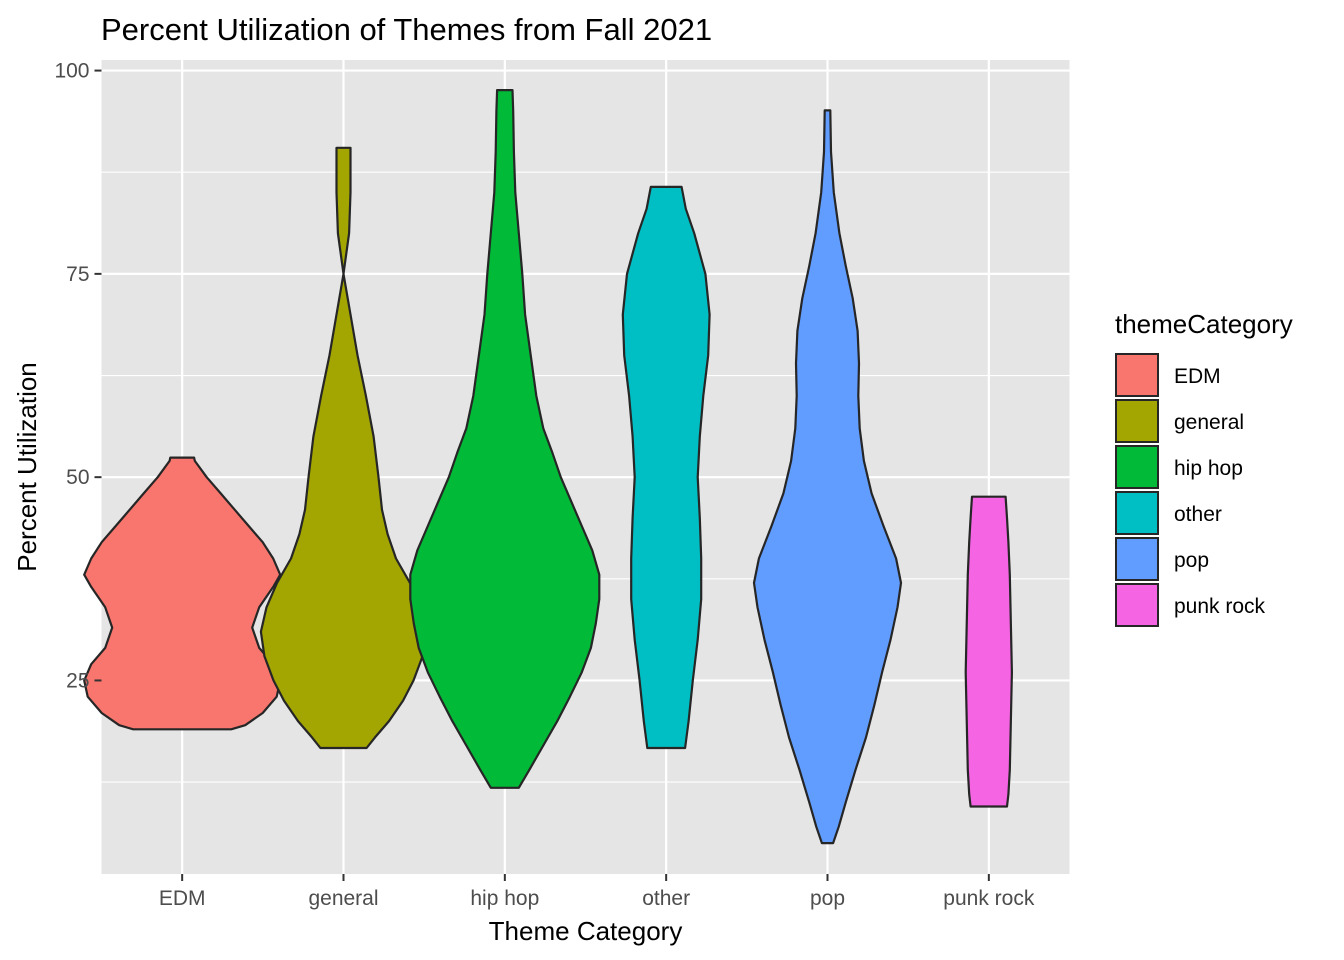 The image size is (1344, 960). I want to click on legend-label: pop, so click(1191, 560).